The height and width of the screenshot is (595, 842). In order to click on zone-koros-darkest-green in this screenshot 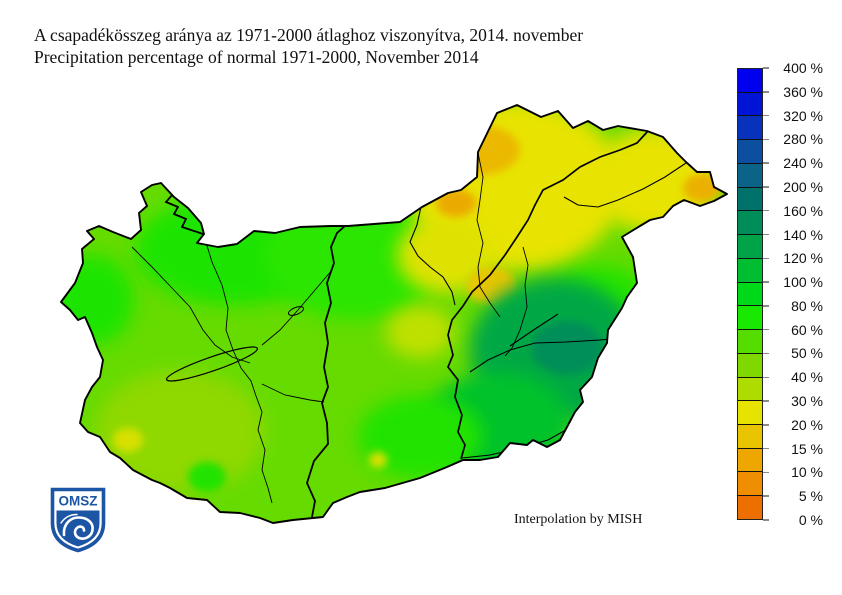, I will do `click(567, 348)`.